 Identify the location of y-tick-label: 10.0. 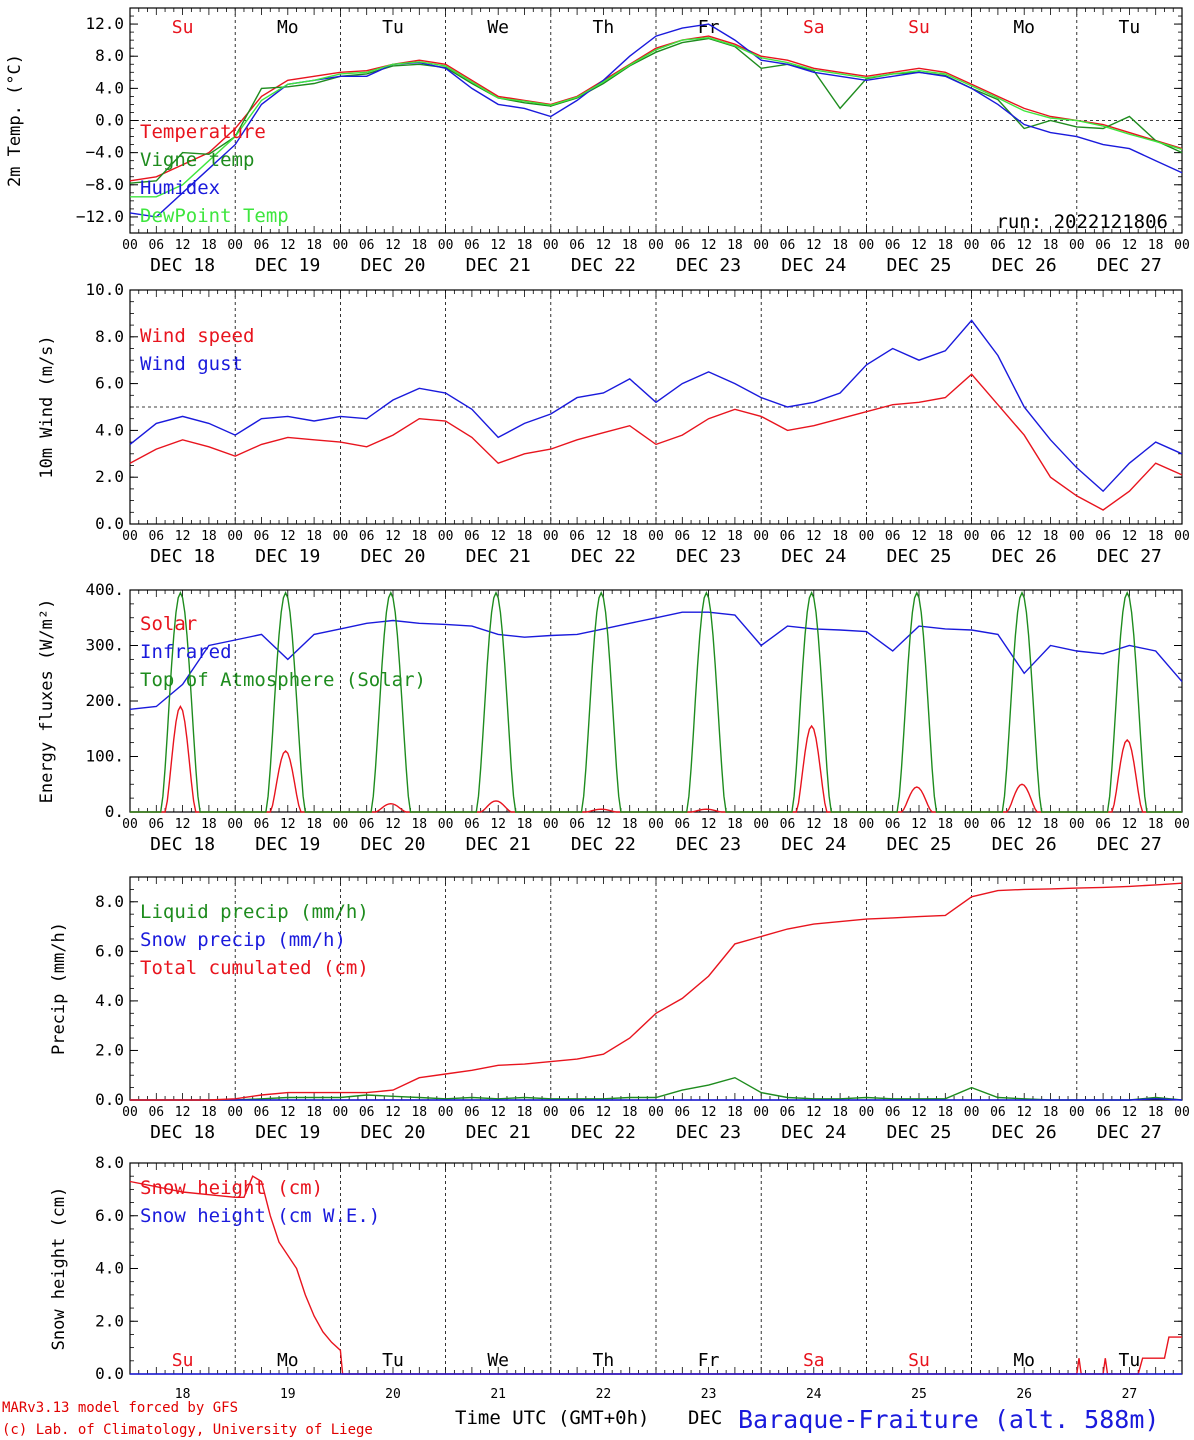
(104, 289).